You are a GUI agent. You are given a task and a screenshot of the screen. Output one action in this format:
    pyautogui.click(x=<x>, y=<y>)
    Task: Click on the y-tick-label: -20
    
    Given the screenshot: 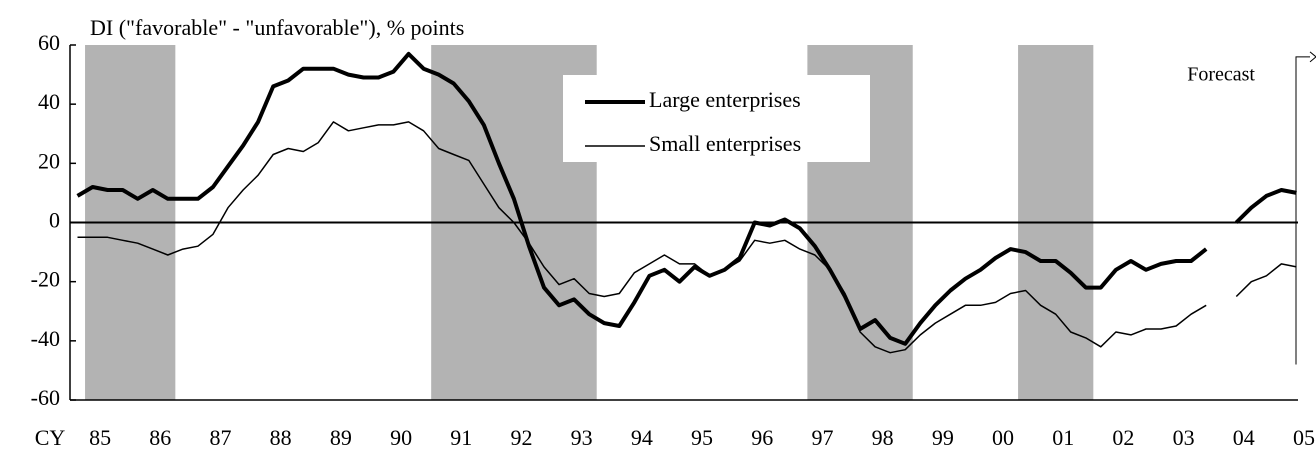 What is the action you would take?
    pyautogui.click(x=45, y=279)
    